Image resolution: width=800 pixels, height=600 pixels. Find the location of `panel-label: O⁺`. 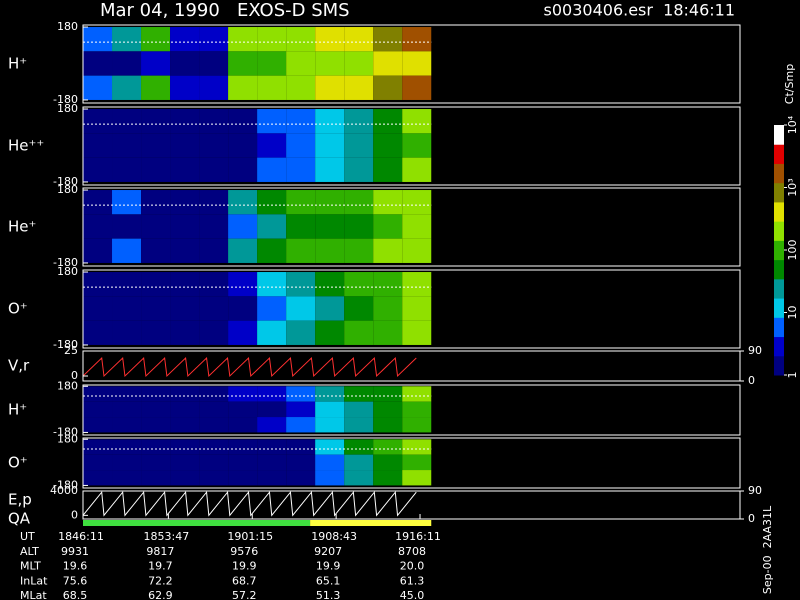

panel-label: O⁺ is located at coordinates (18, 463).